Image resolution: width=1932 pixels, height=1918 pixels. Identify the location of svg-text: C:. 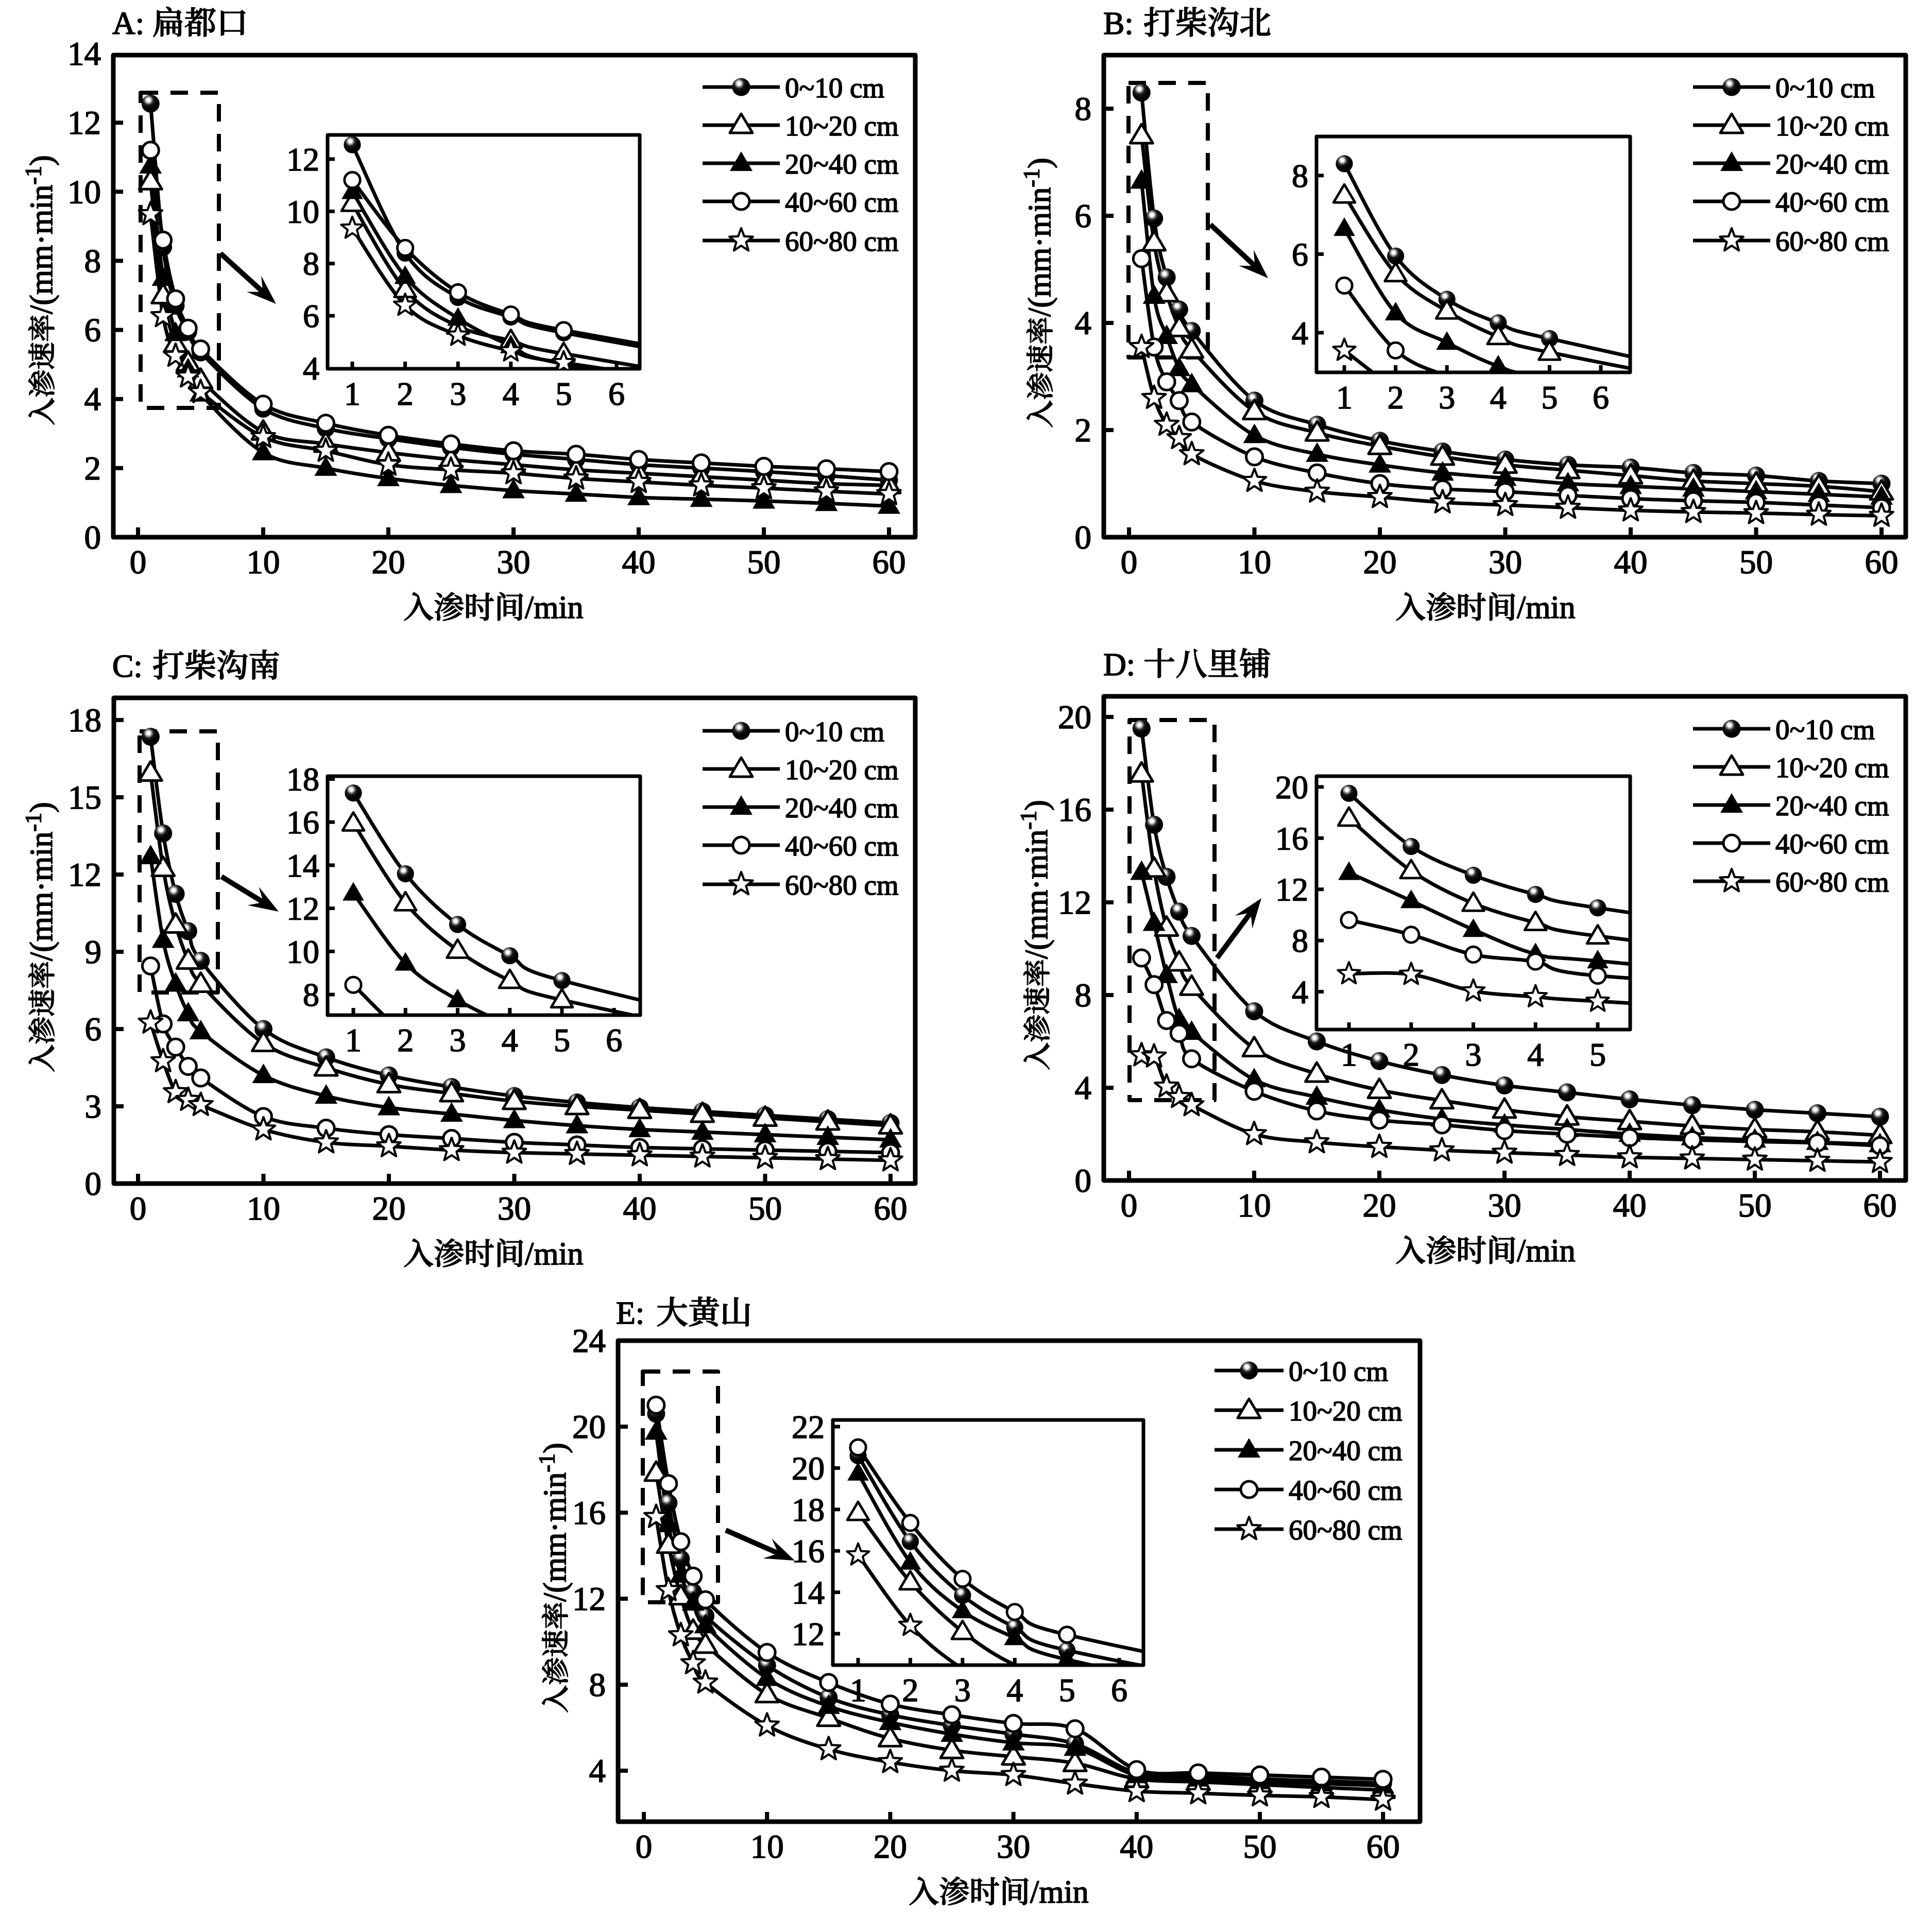
(127, 667).